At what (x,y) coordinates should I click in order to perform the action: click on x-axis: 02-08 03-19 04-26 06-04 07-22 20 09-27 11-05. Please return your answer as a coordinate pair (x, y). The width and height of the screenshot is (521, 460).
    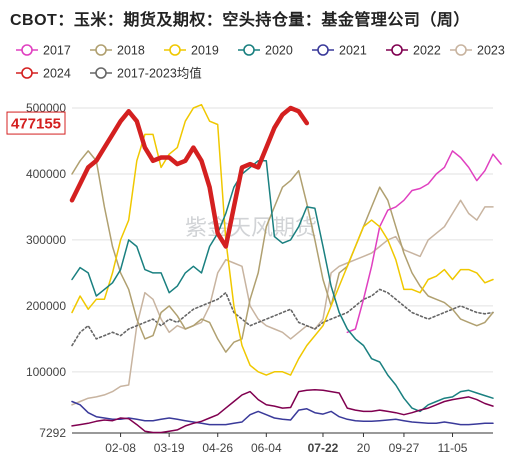
    Looking at the image, I should click on (282, 443).